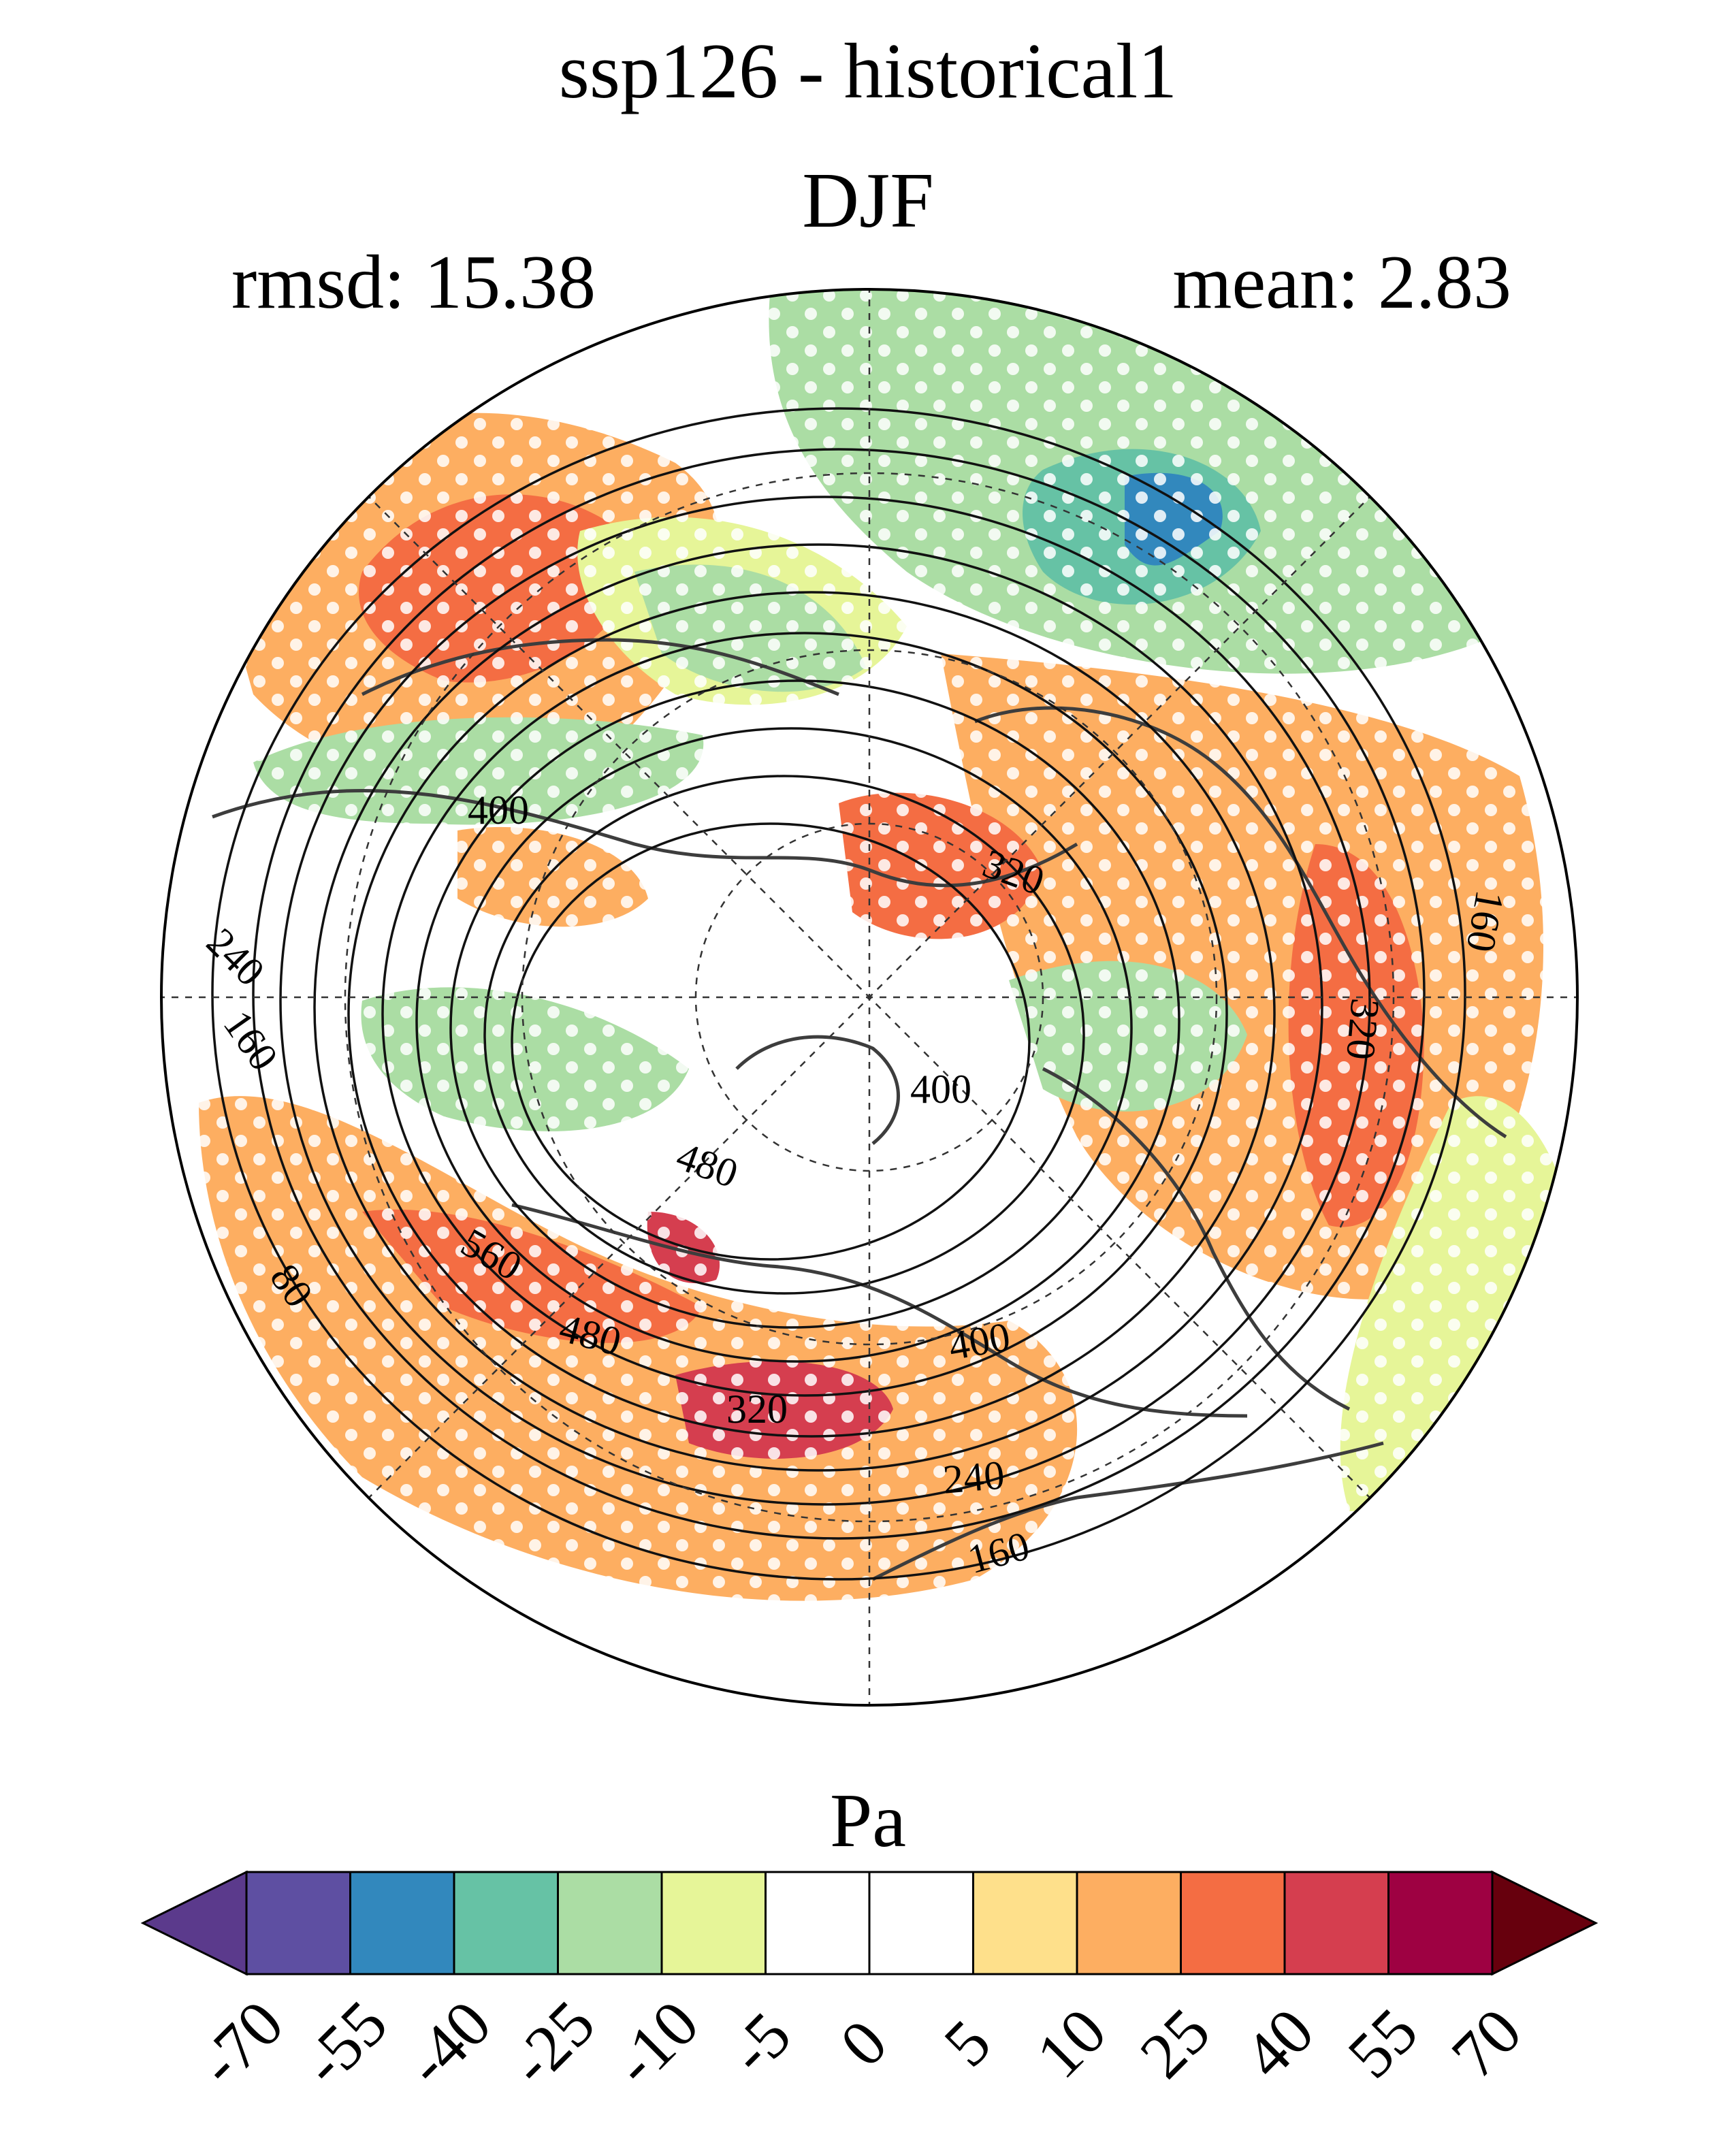 Image resolution: width=1736 pixels, height=2130 pixels. Describe the element at coordinates (1278, 2043) in the screenshot. I see `colorbar-tick-label: 40` at that location.